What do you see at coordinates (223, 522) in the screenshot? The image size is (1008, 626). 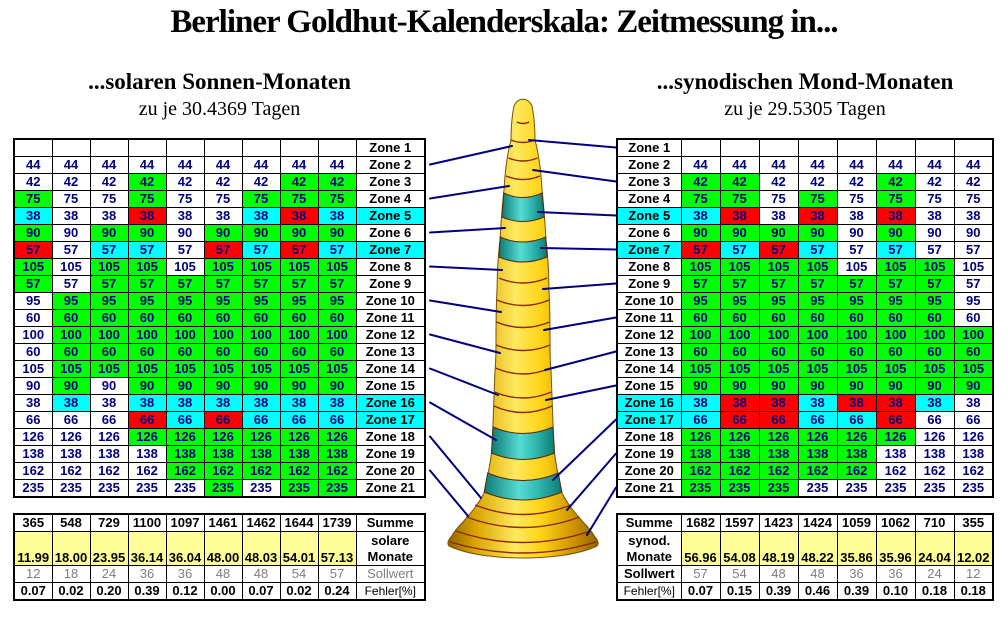 I see `summe-value-cell: 1461` at bounding box center [223, 522].